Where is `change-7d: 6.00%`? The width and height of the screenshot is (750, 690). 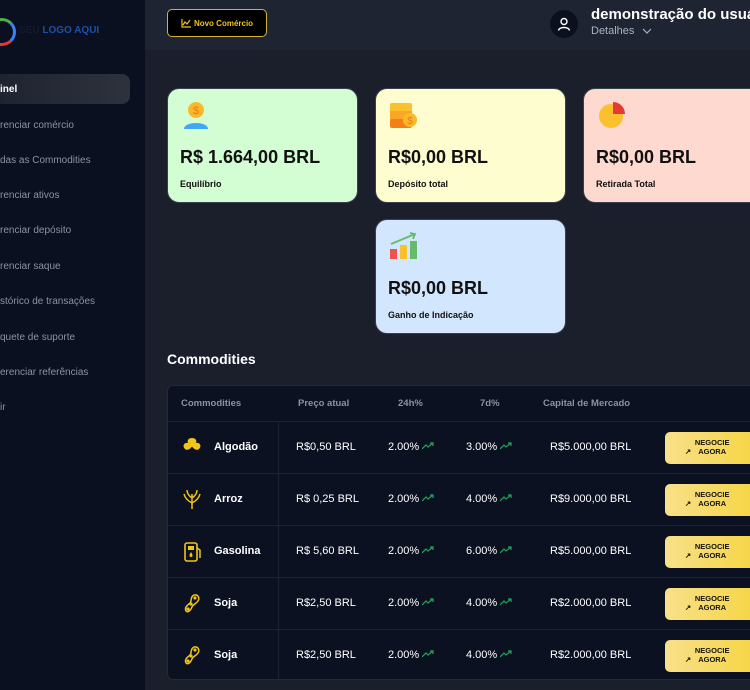 change-7d: 6.00% is located at coordinates (489, 551).